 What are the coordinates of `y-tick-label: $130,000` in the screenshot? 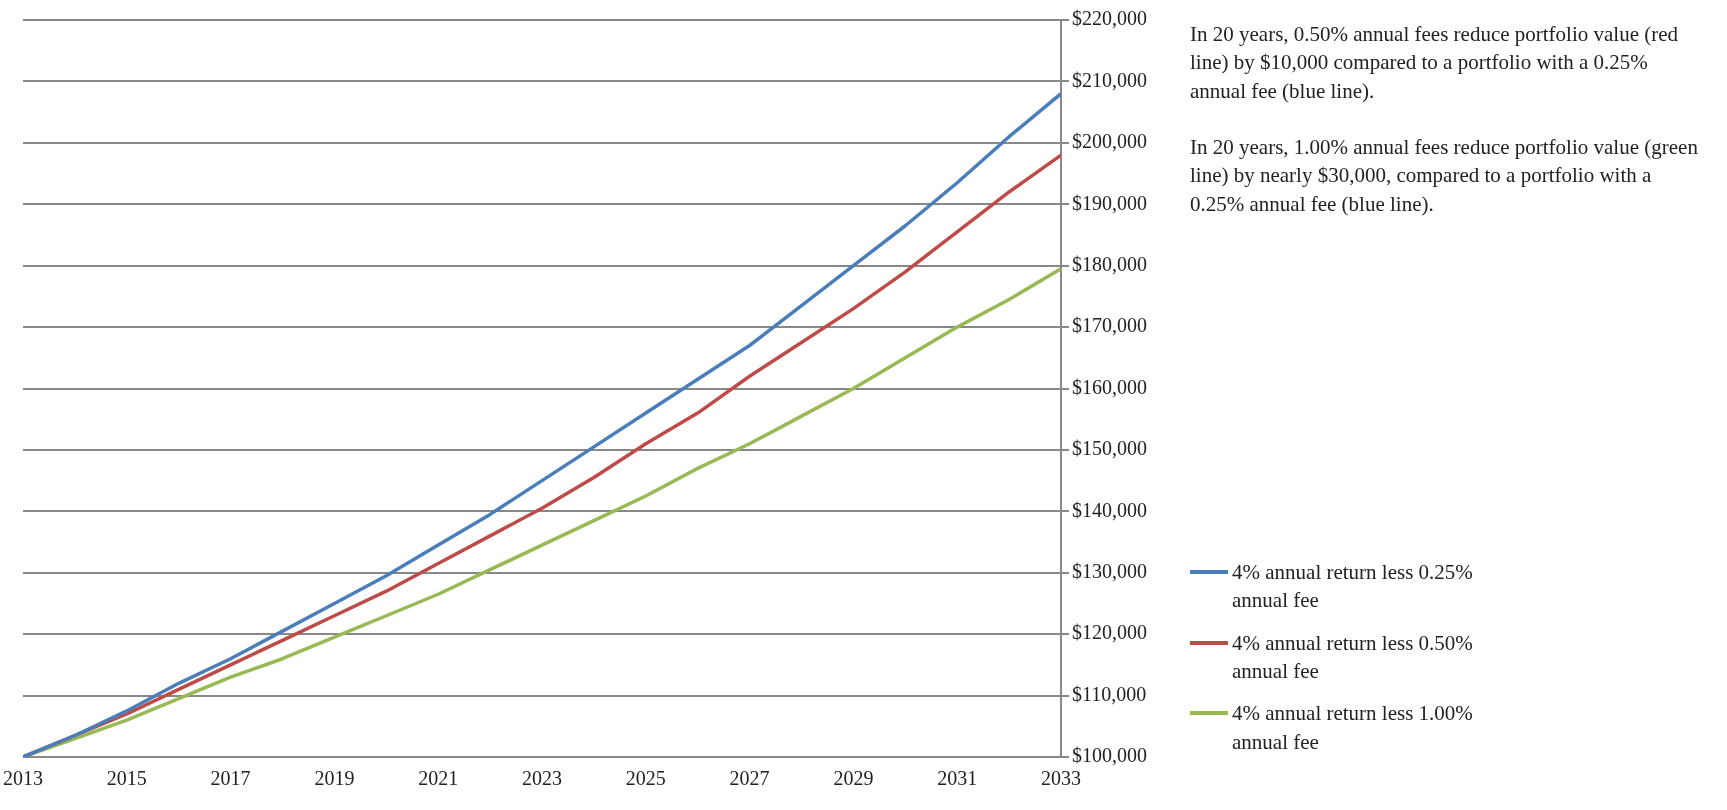 It's located at (1109, 571).